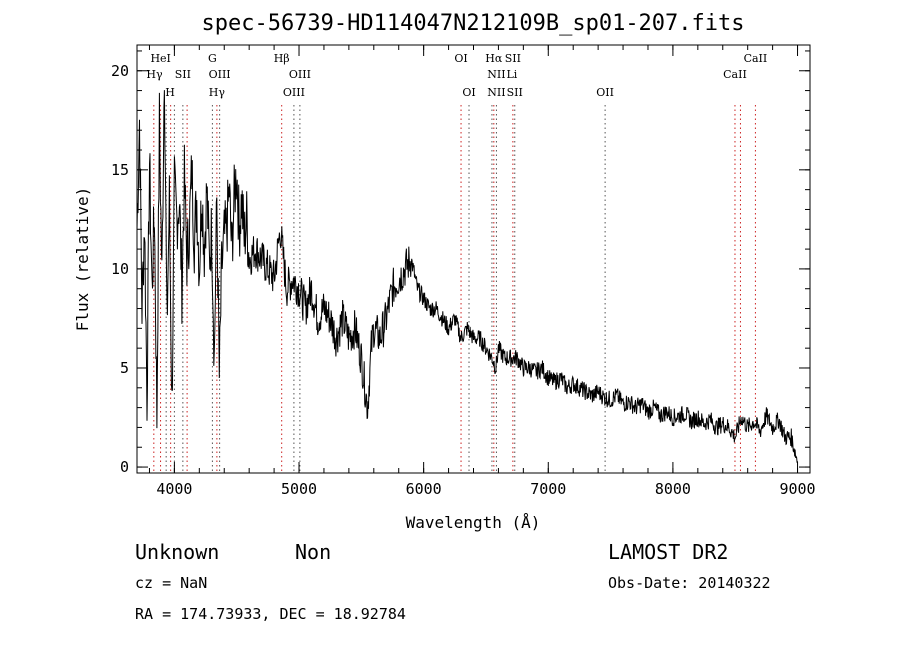 The image size is (900, 650). What do you see at coordinates (212, 58) in the screenshot?
I see `spectral-line-label: G` at bounding box center [212, 58].